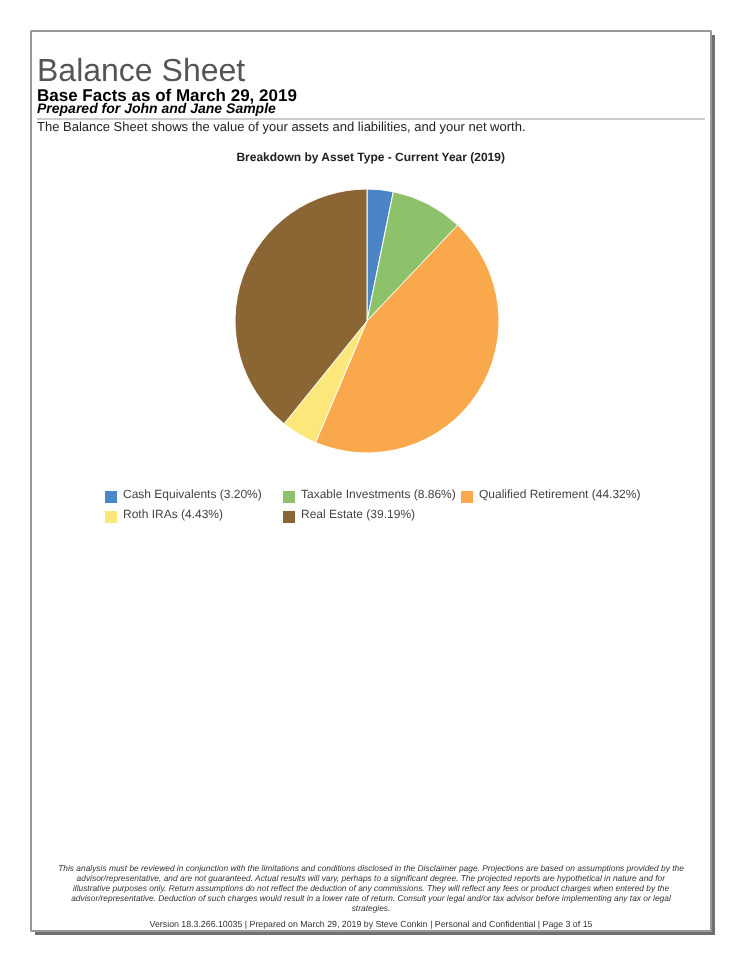 The width and height of the screenshot is (740, 960). I want to click on text: Balance Sheet, so click(142, 72).